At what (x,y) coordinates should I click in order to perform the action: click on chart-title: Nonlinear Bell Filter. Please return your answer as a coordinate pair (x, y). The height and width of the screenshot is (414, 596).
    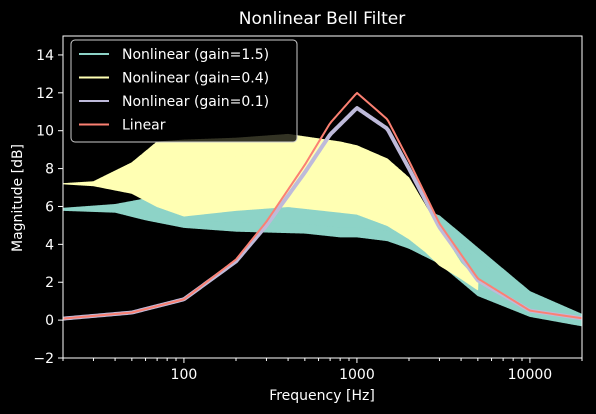
    Looking at the image, I should click on (322, 19).